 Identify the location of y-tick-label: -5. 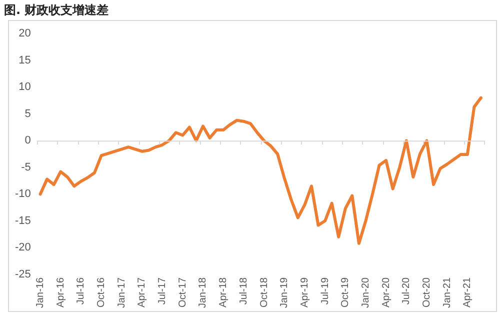
(26, 167).